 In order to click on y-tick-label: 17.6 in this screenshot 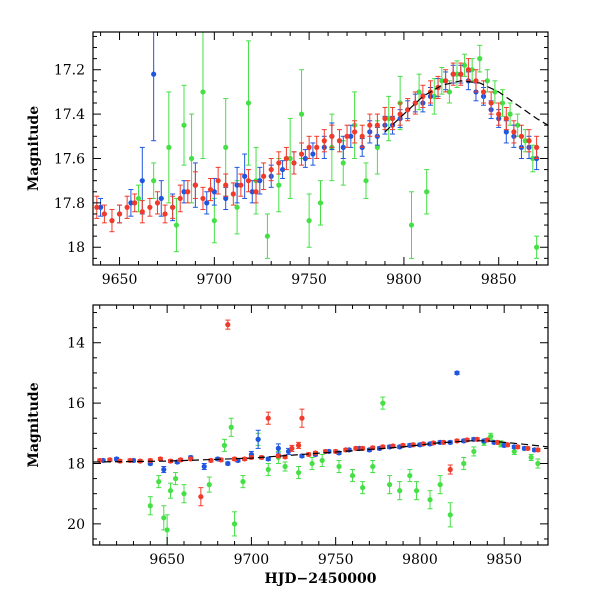, I will do `click(69, 159)`.